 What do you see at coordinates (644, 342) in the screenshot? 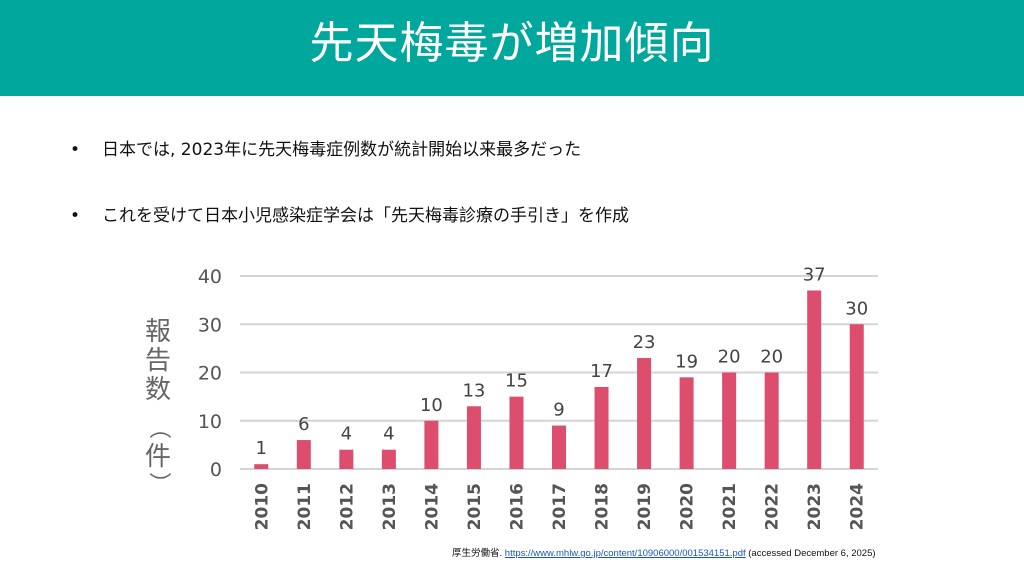
I see `data-label: 23` at bounding box center [644, 342].